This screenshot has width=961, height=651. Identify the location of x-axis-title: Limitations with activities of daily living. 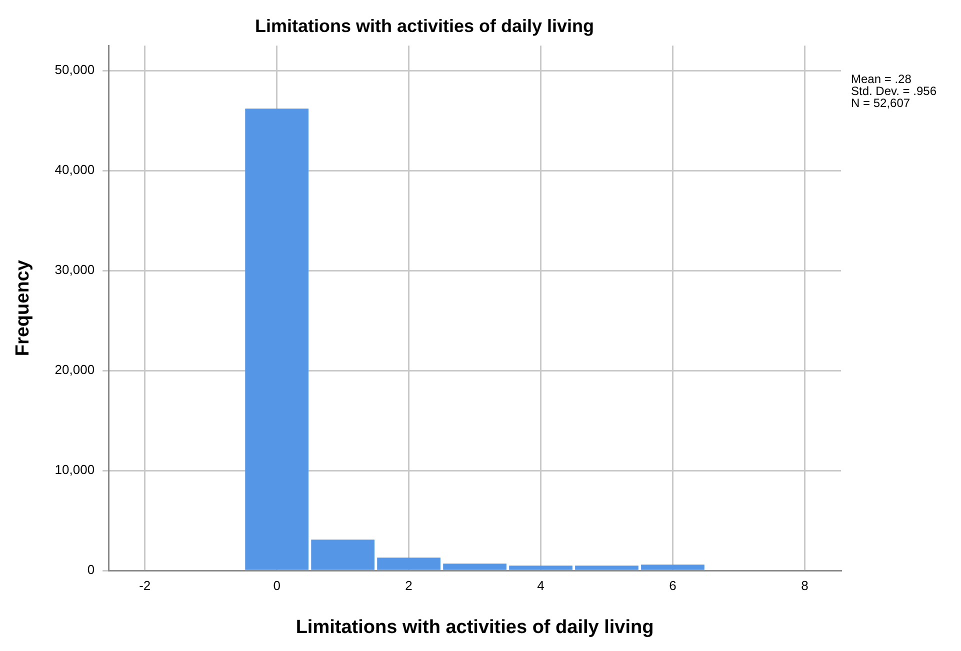
(475, 627).